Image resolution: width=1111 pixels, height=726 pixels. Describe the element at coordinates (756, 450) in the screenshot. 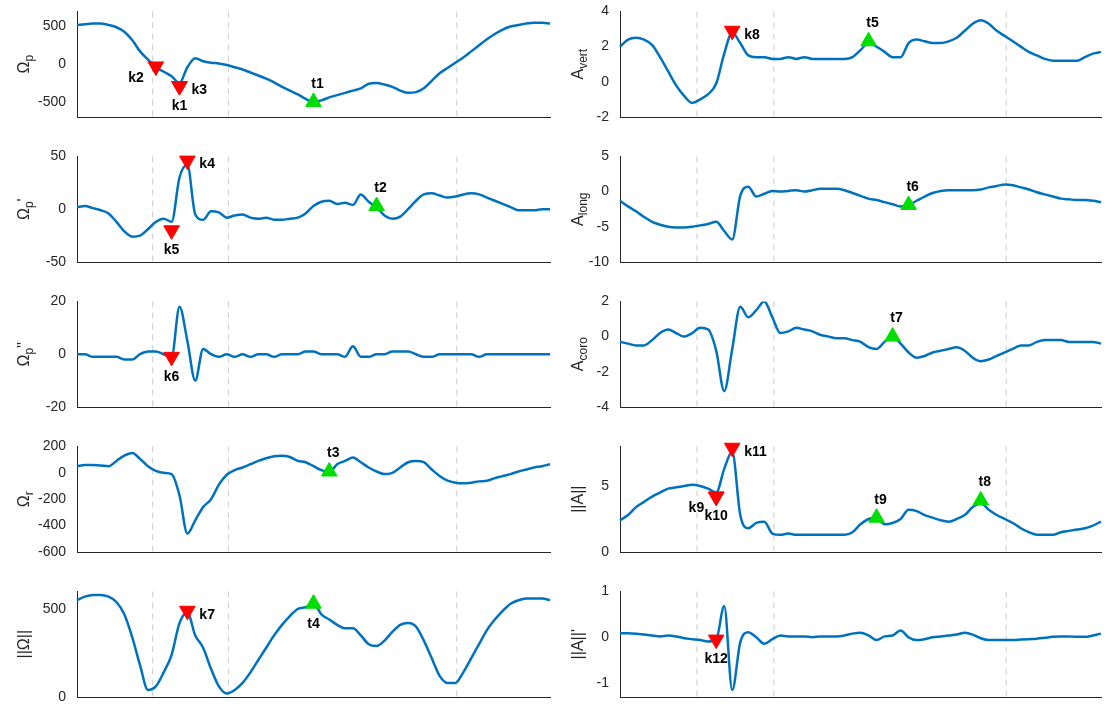

I see `data-label: k11` at that location.